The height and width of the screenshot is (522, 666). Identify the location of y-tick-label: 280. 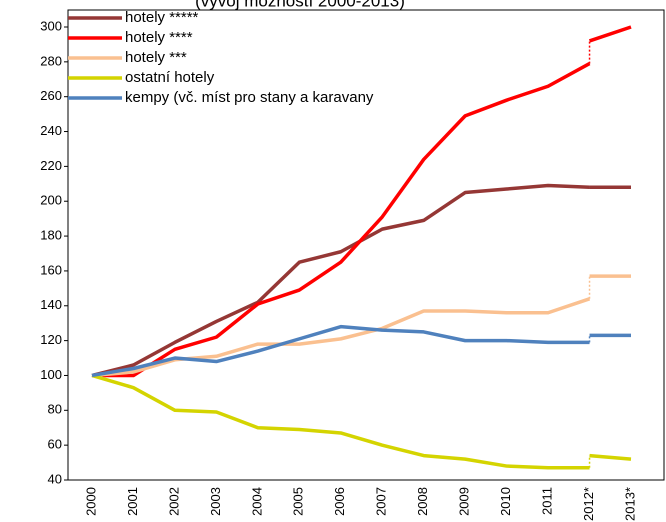
(51, 60).